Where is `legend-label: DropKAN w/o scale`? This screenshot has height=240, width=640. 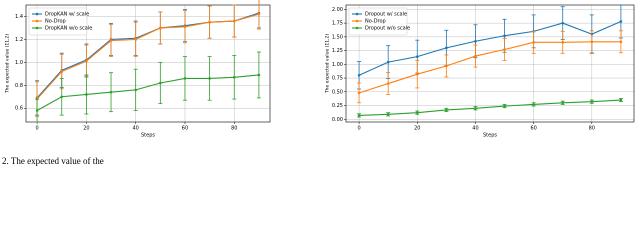
legend-label: DropKAN w/o scale is located at coordinates (68, 29).